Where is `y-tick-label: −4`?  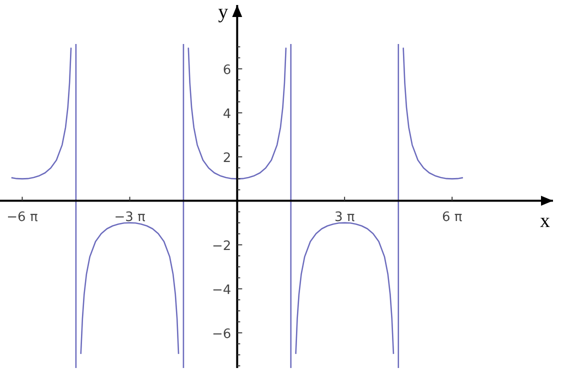 y-tick-label: −4 is located at coordinates (222, 290).